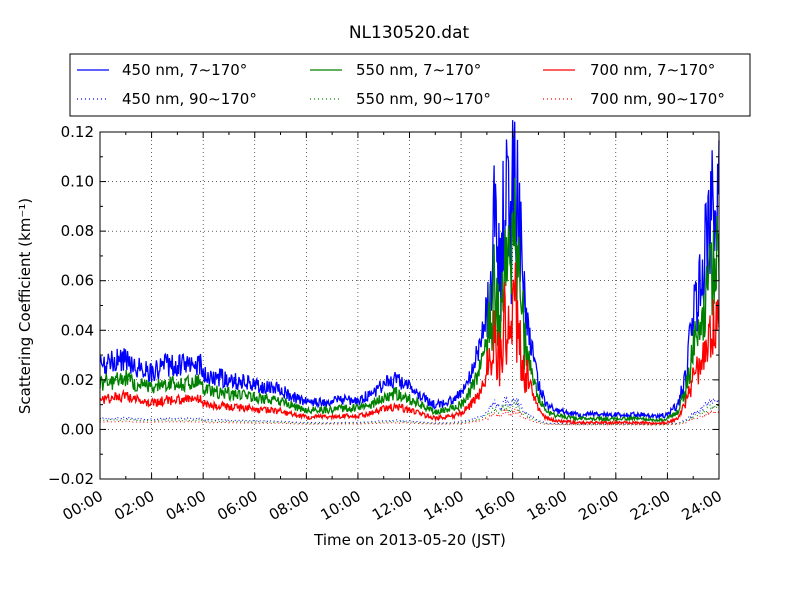 This screenshot has width=800, height=600. What do you see at coordinates (184, 70) in the screenshot?
I see `legend-label: 450 nm, 7∼170°` at bounding box center [184, 70].